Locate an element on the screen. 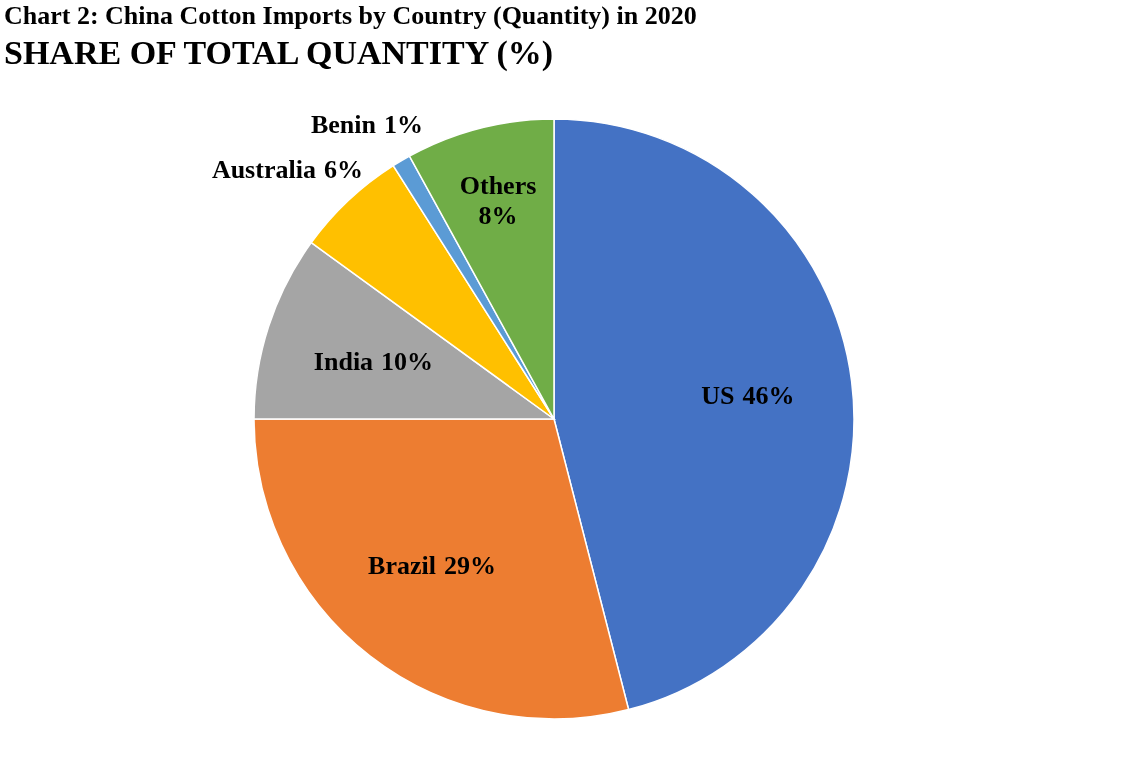 This screenshot has height=776, width=1128. data-label: 10% is located at coordinates (407, 361).